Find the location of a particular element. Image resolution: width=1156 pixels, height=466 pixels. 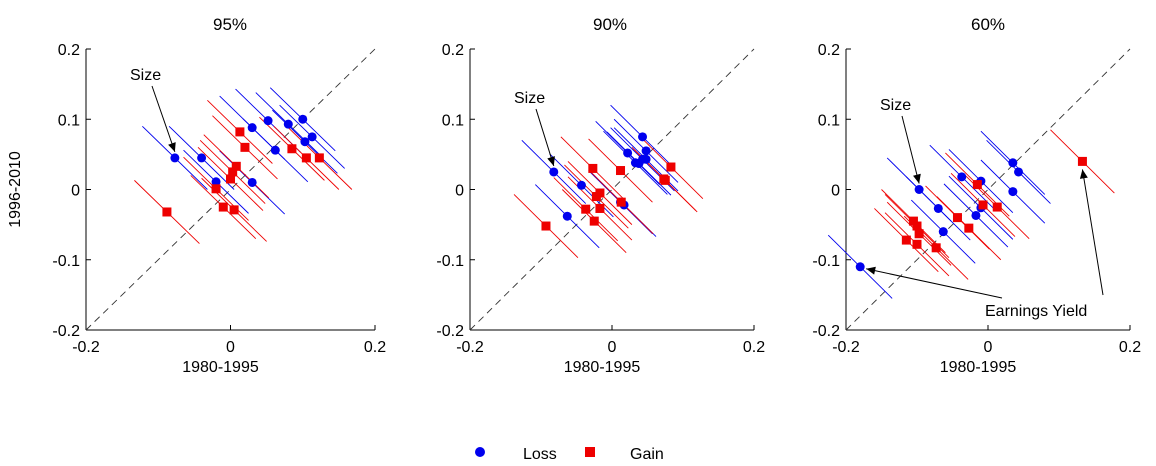

y-axis-label: 1996-2010 is located at coordinates (15, 189).